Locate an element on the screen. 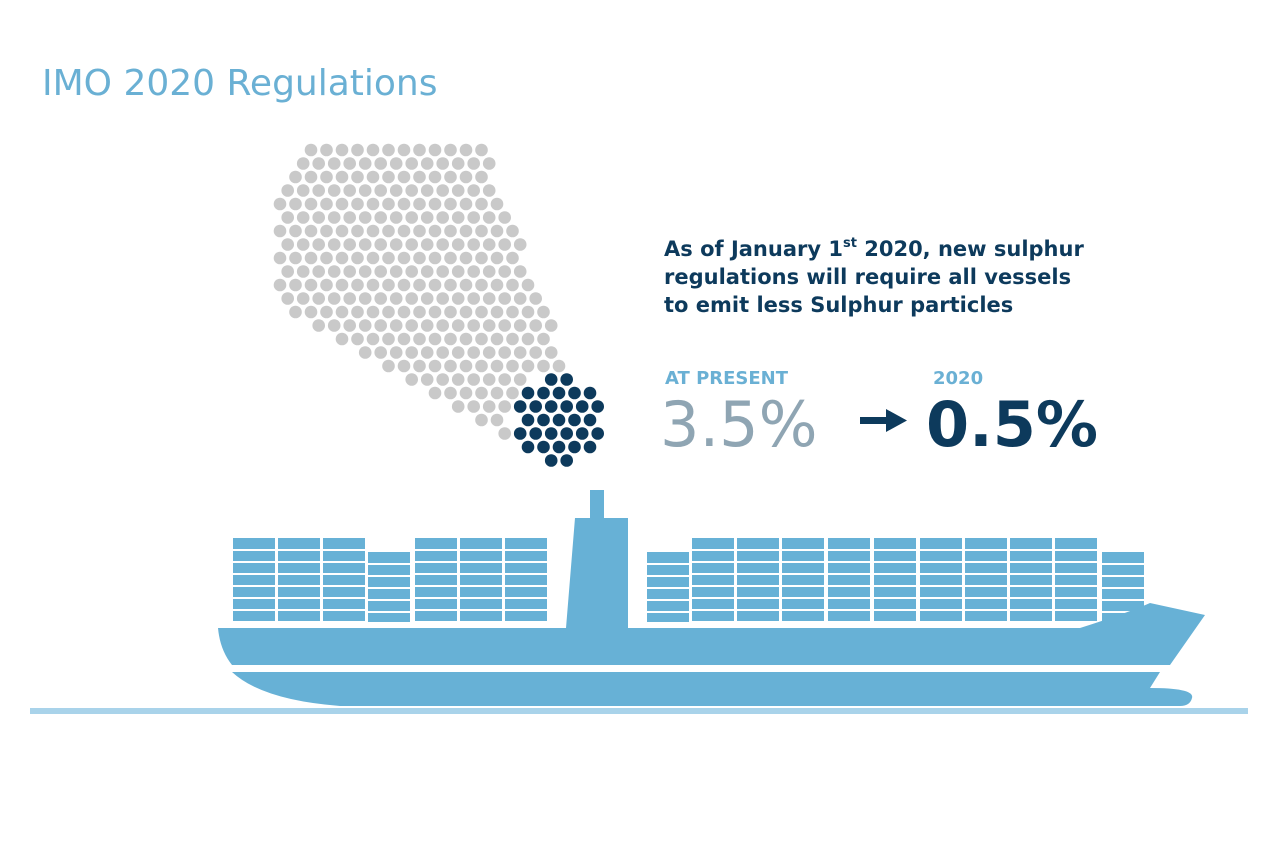  title: IMO 2020 Regulations is located at coordinates (240, 83).